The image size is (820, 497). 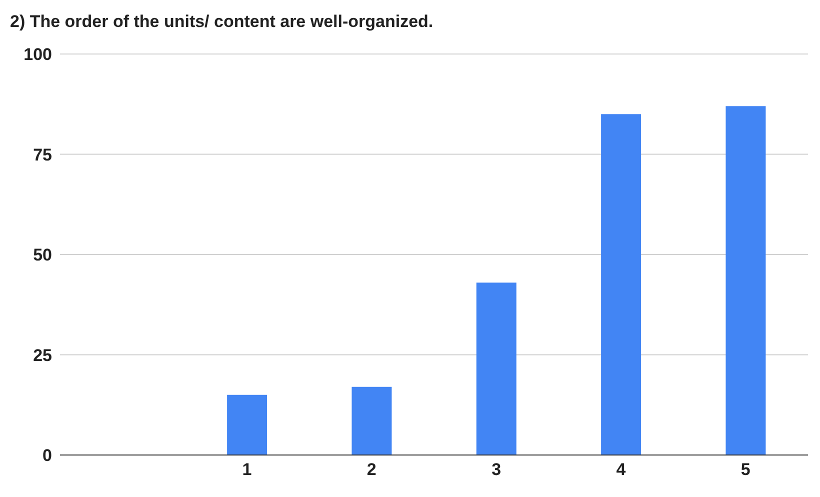 I want to click on y-tick-label: 0, so click(x=47, y=456).